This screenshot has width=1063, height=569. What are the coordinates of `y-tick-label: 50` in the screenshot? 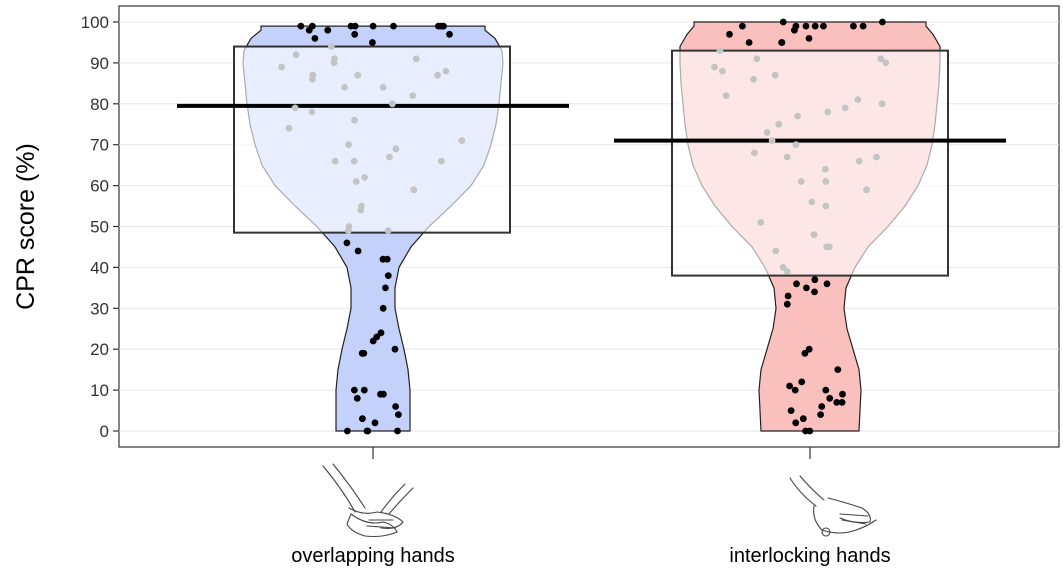 It's located at (99, 227).